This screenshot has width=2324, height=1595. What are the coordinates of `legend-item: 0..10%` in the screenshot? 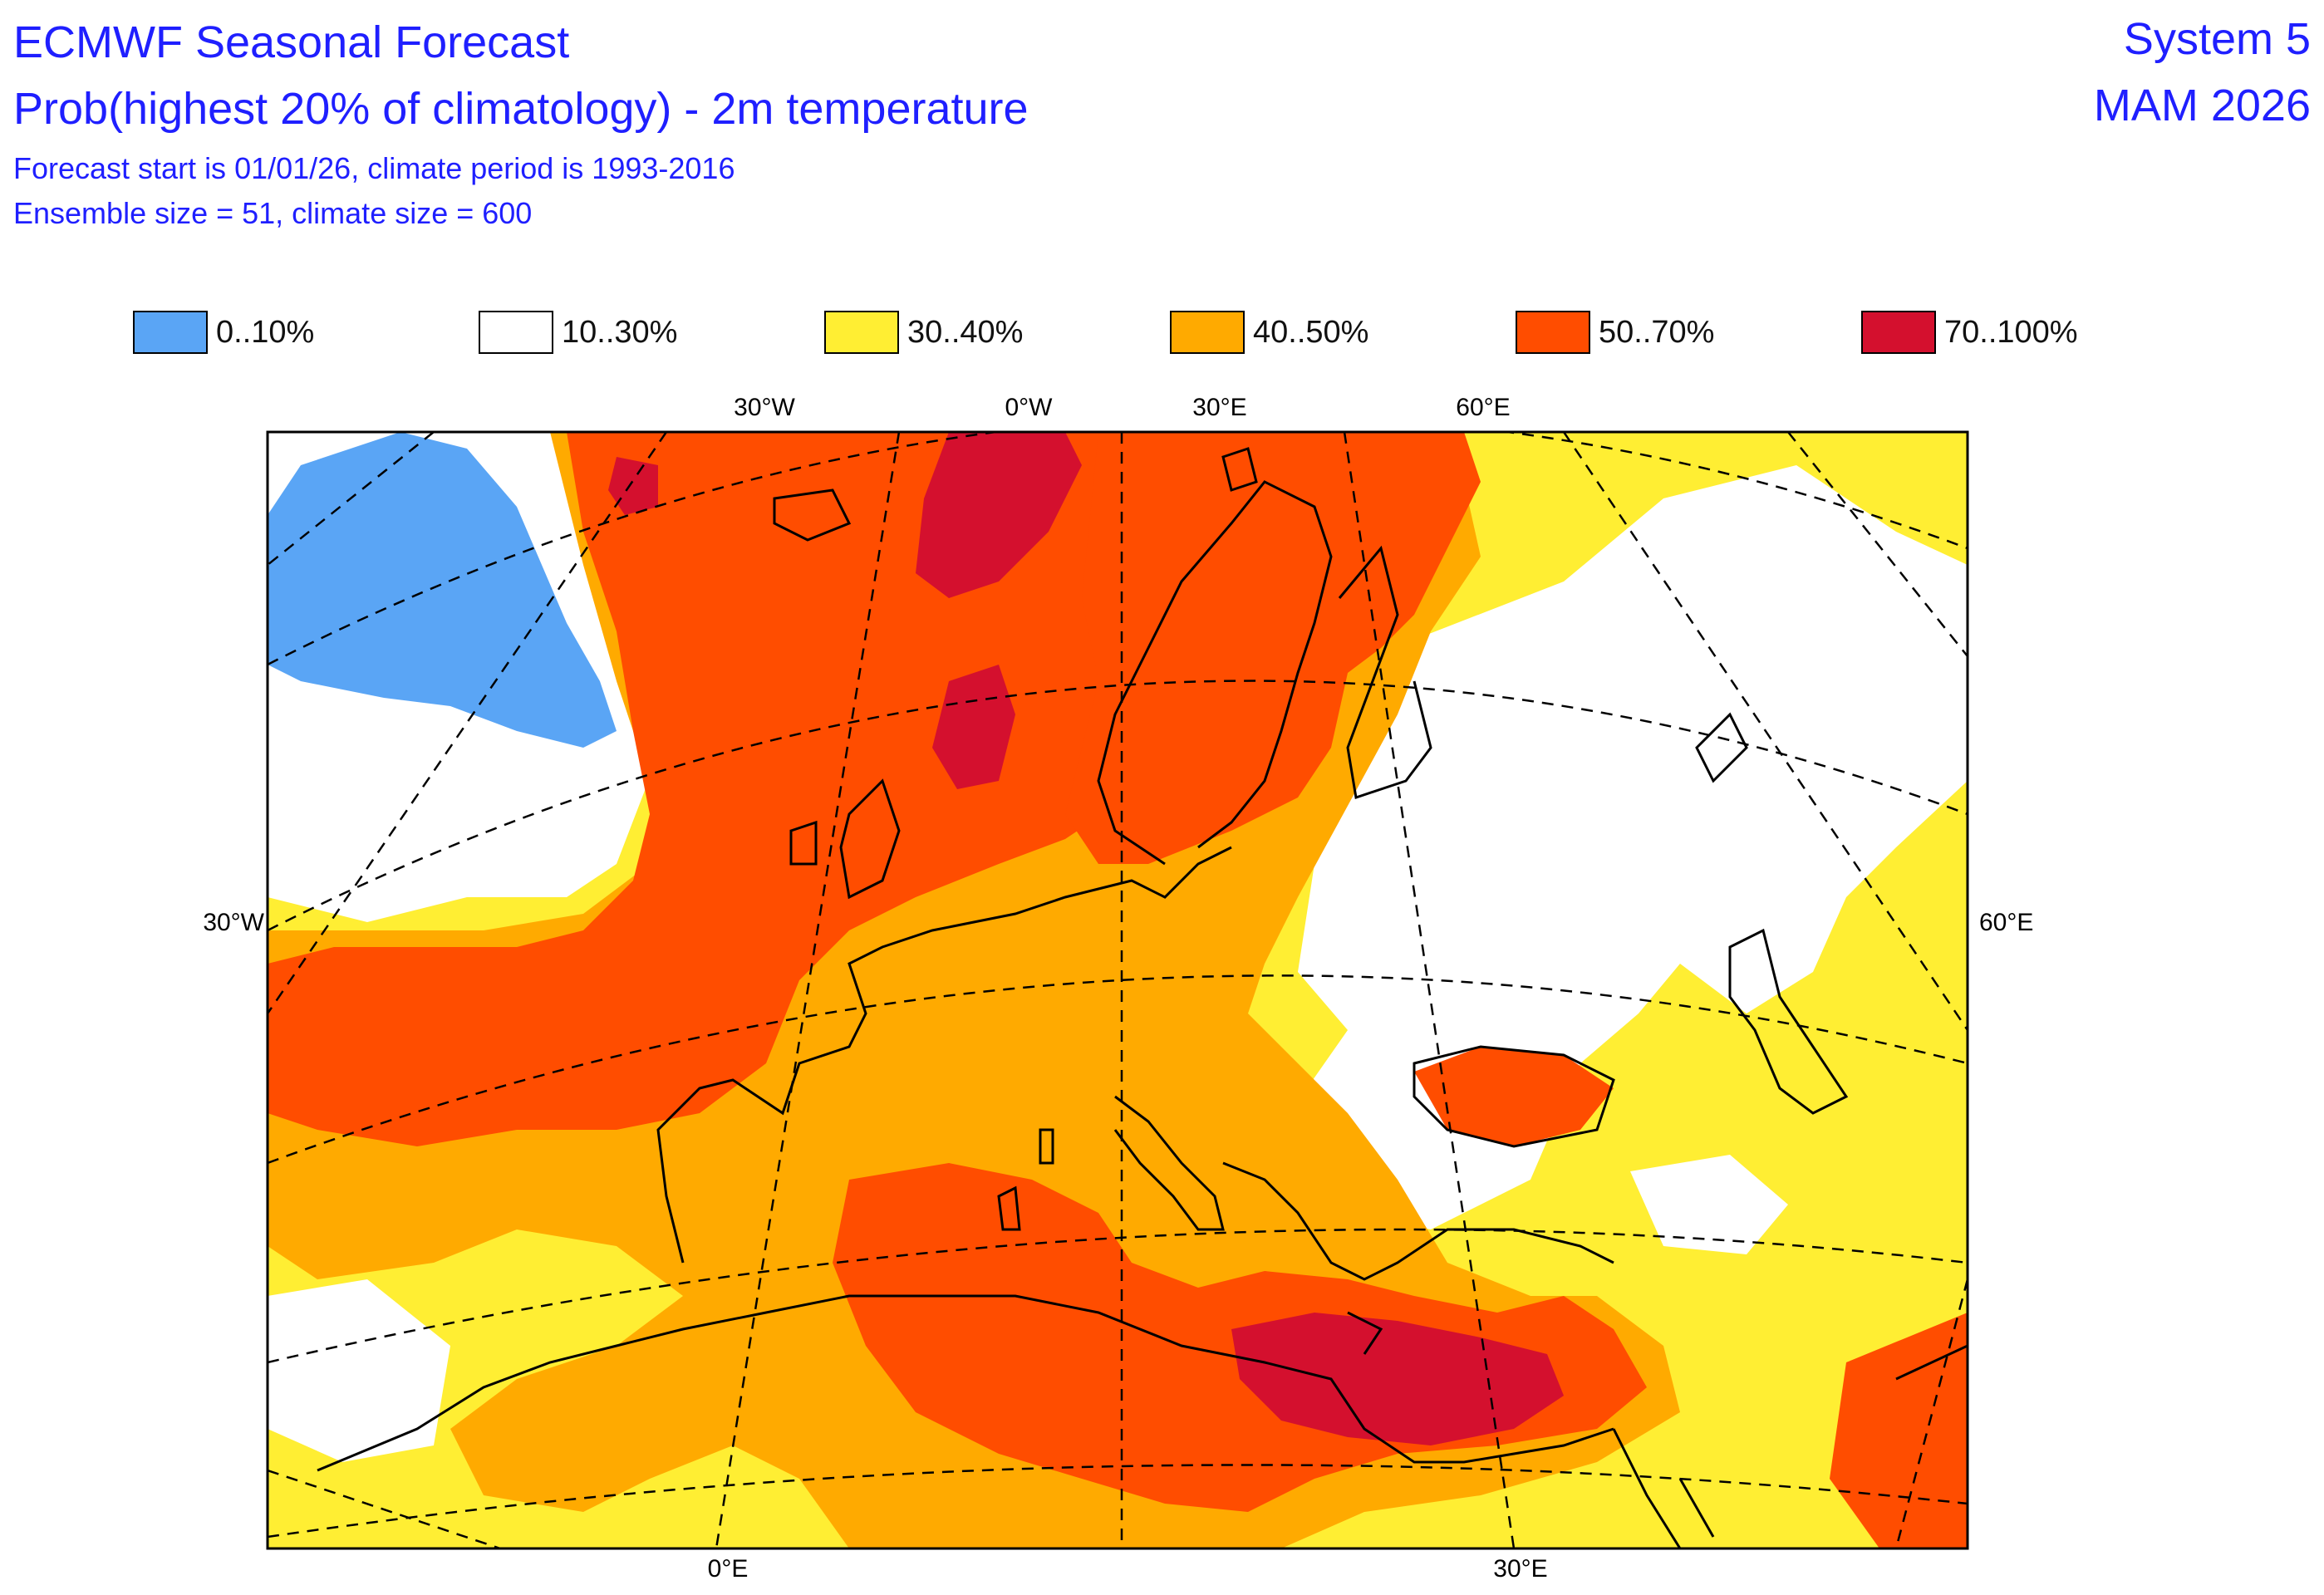 It's located at (223, 332).